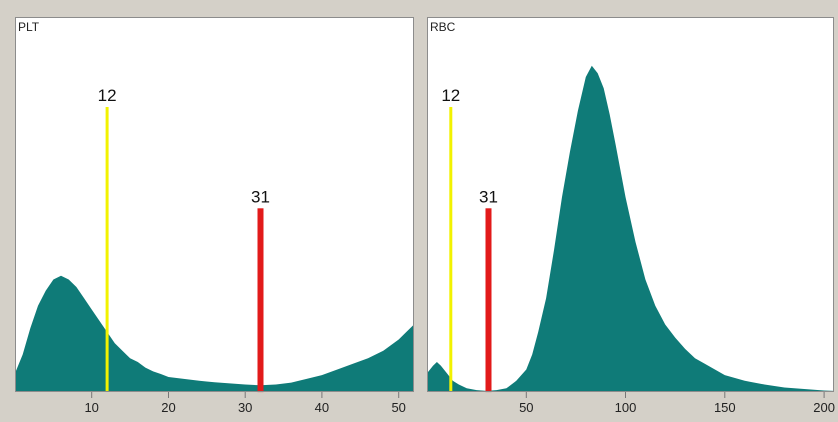 The width and height of the screenshot is (838, 422). Describe the element at coordinates (626, 407) in the screenshot. I see `rbc-x-tick-label-100: 100` at that location.